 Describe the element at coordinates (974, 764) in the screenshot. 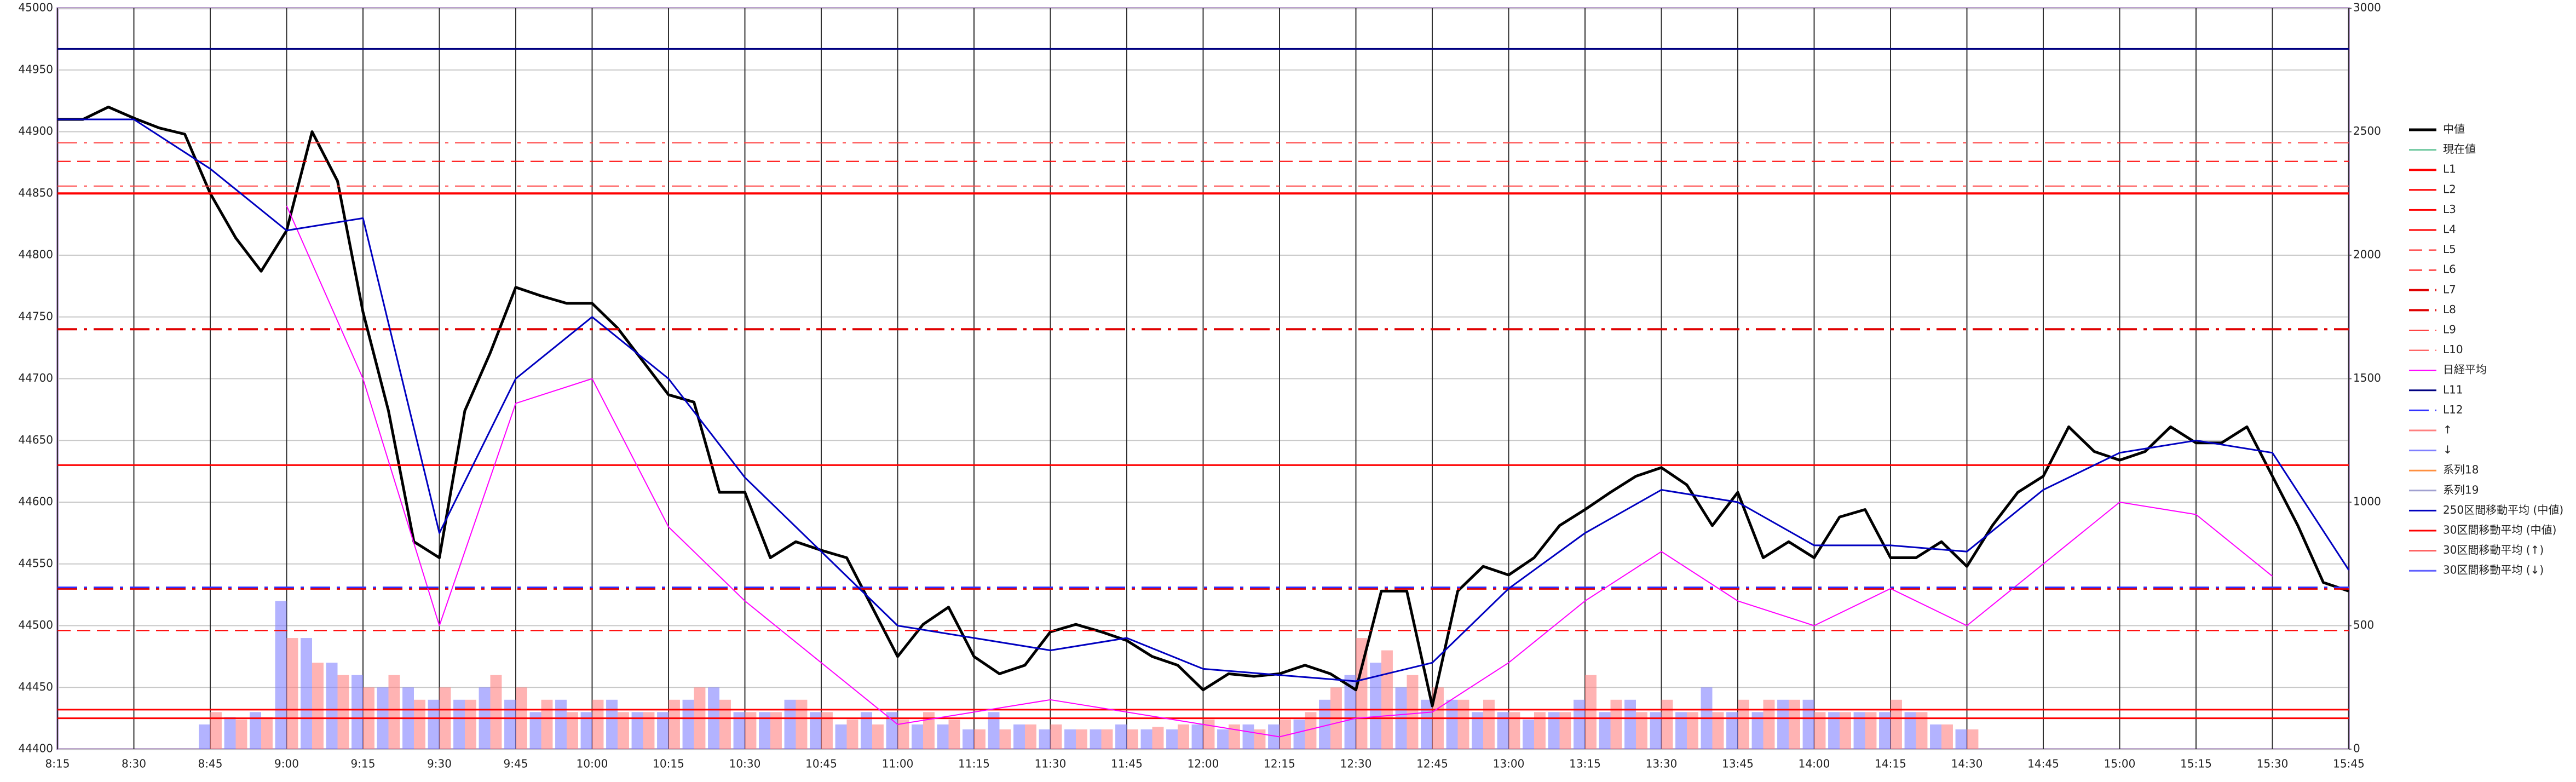

I see `x-tick-label: 11:15` at that location.